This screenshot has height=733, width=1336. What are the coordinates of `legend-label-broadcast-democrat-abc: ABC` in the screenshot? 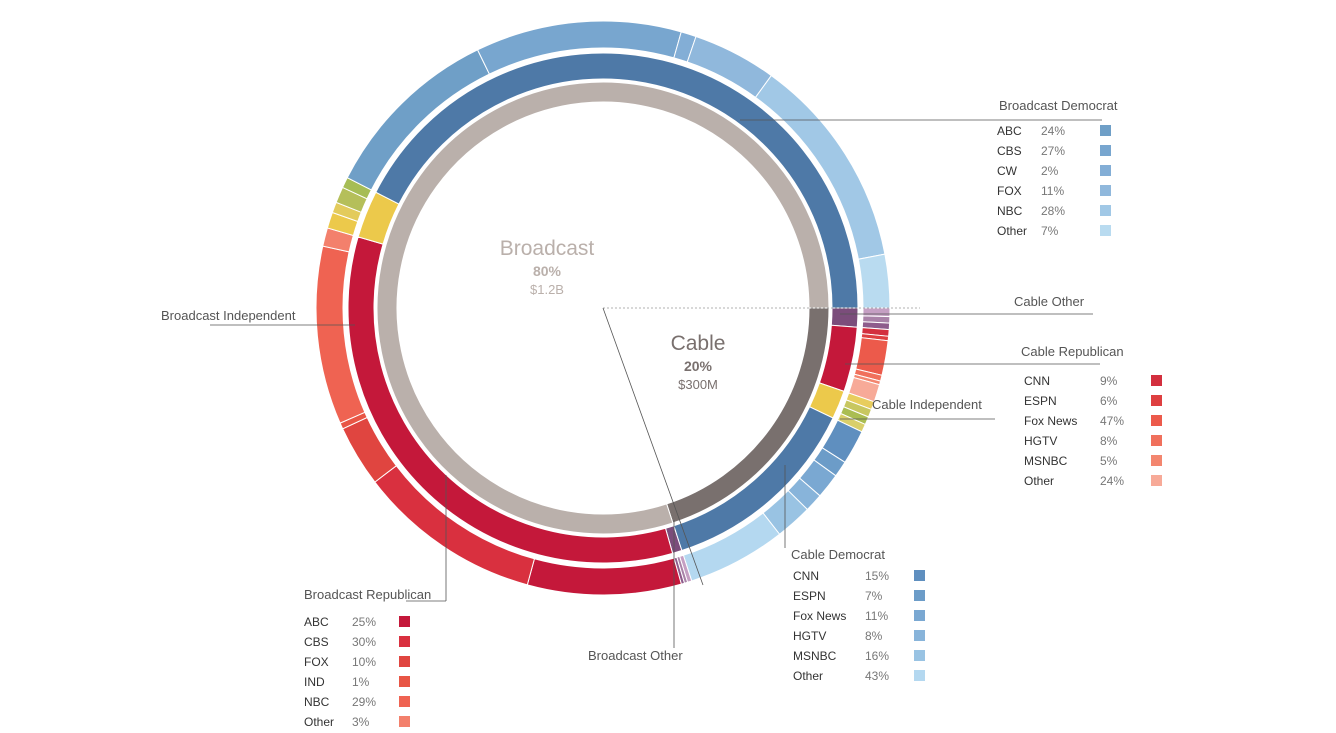 It's located at (1009, 131).